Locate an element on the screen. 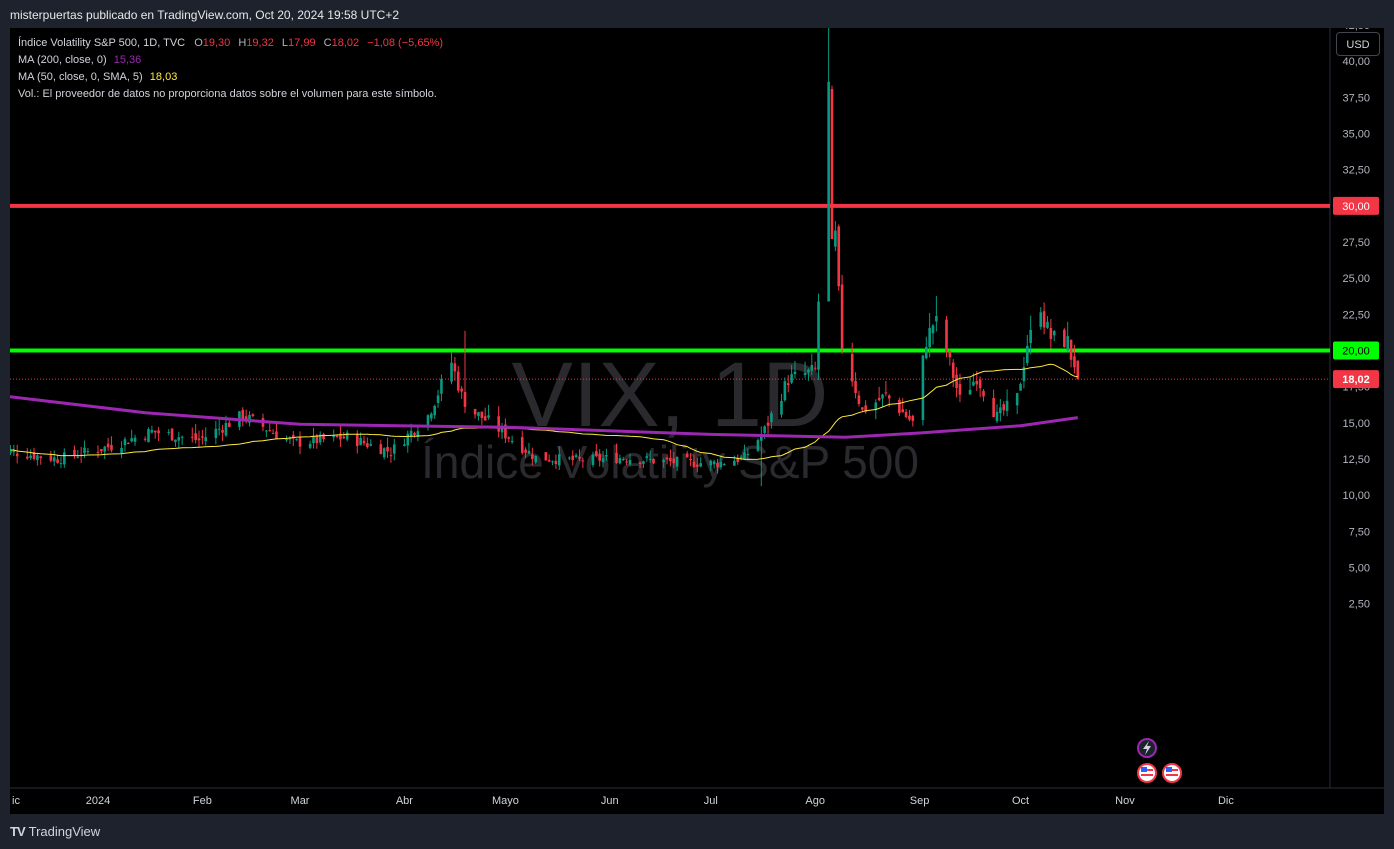  lightning-event-icon is located at coordinates (1147, 748).